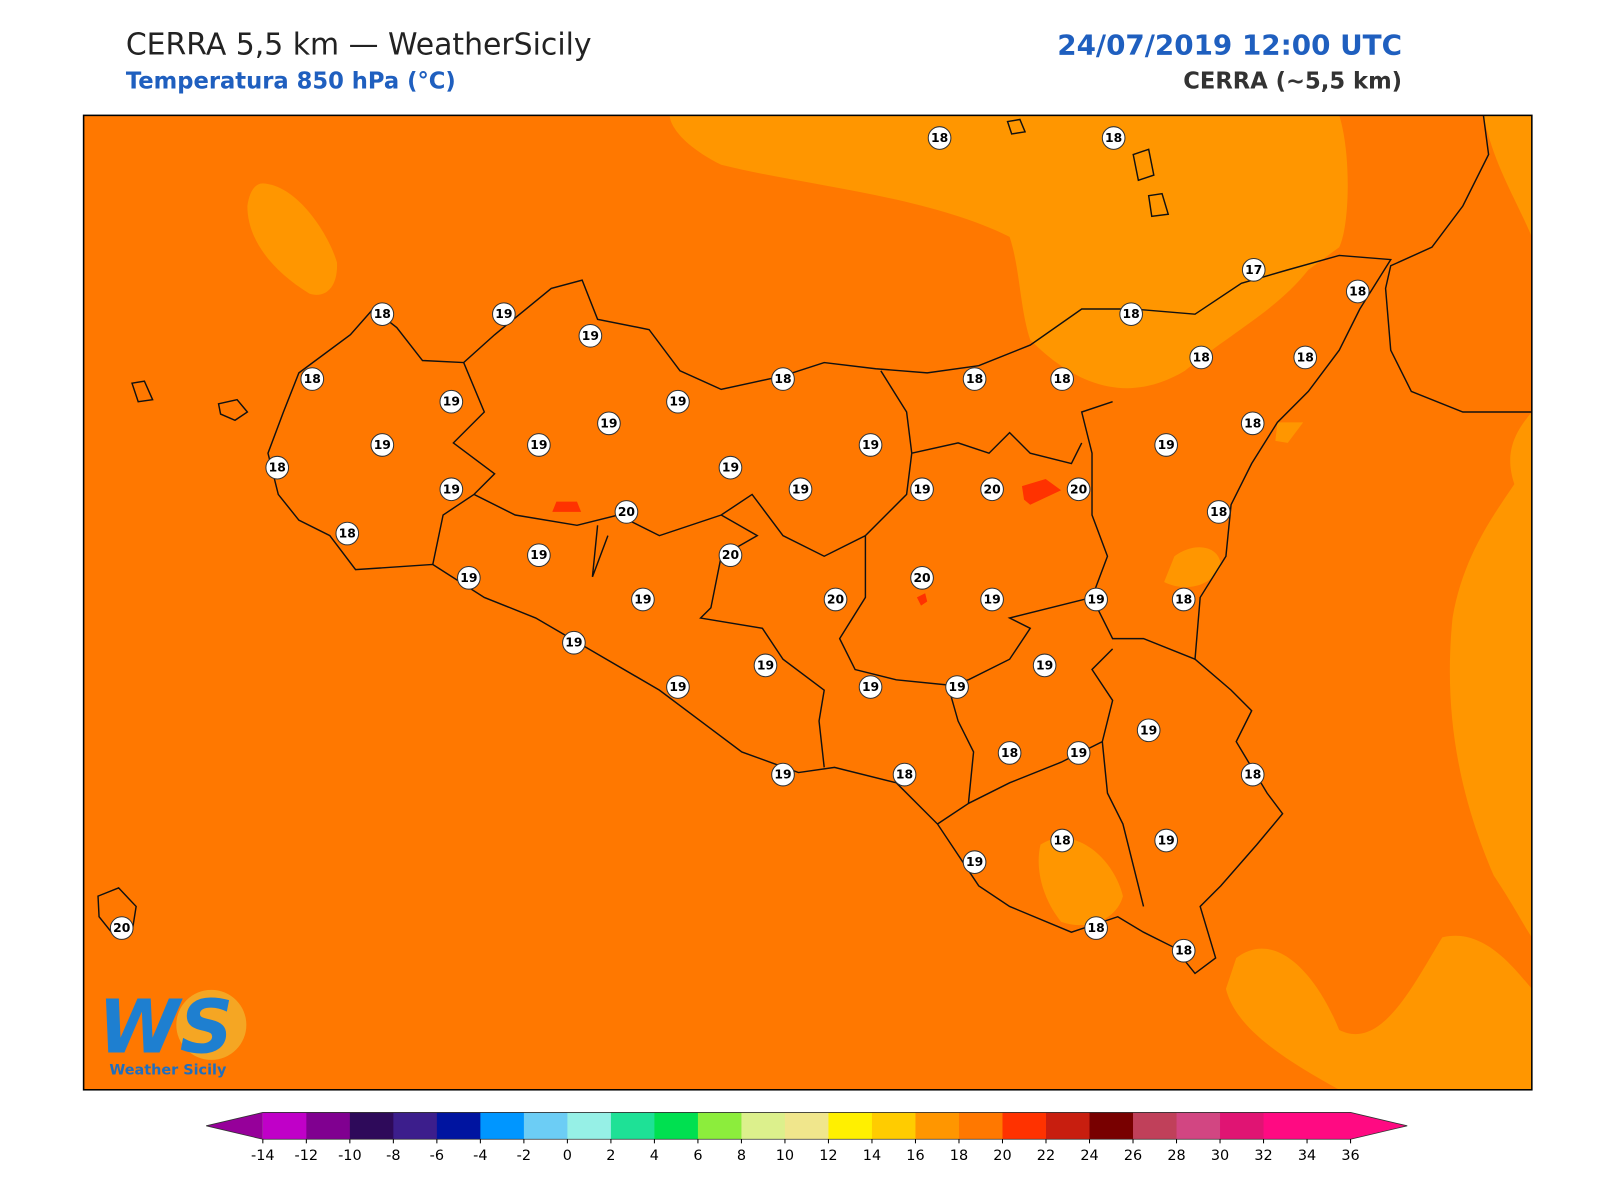 The width and height of the screenshot is (1600, 1200). What do you see at coordinates (1176, 1156) in the screenshot?
I see `colorbar-tick-label: 28` at bounding box center [1176, 1156].